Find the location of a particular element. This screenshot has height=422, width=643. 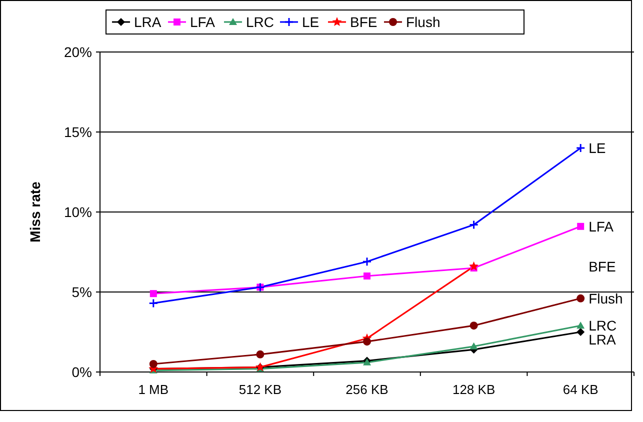

x-tick-label: 1 MB is located at coordinates (153, 389).